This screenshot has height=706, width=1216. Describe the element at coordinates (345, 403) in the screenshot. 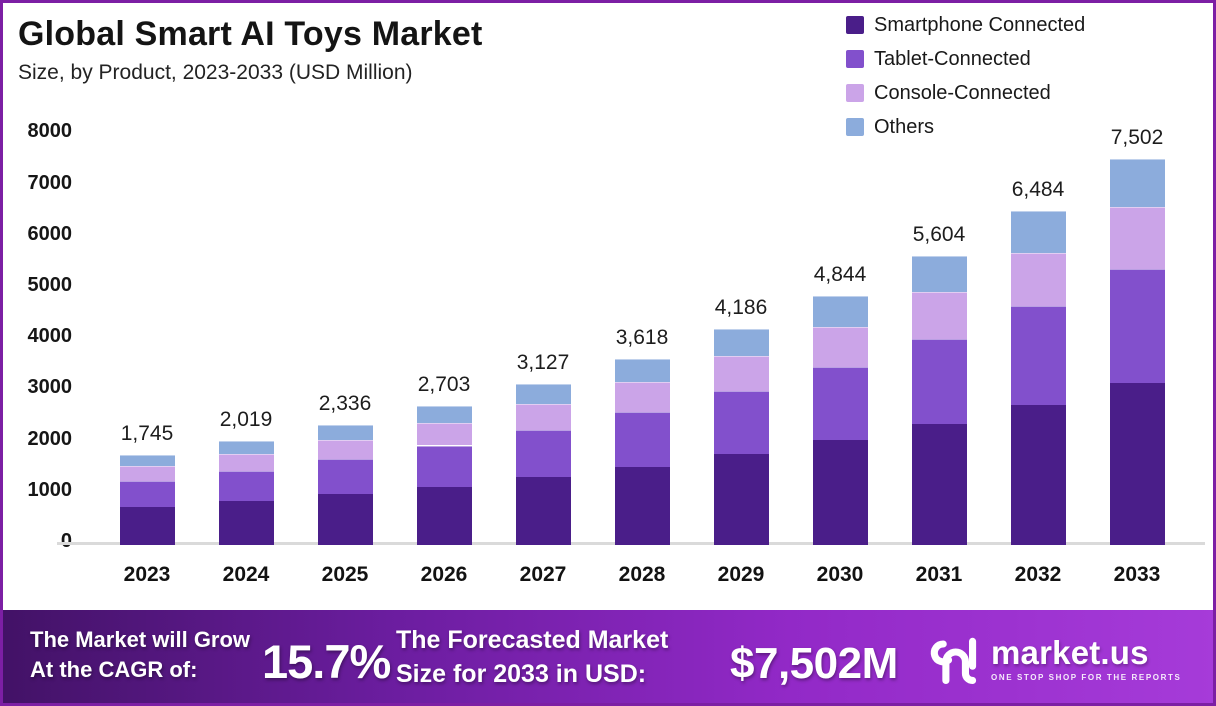

I see `bar-total-label: 2,336` at that location.